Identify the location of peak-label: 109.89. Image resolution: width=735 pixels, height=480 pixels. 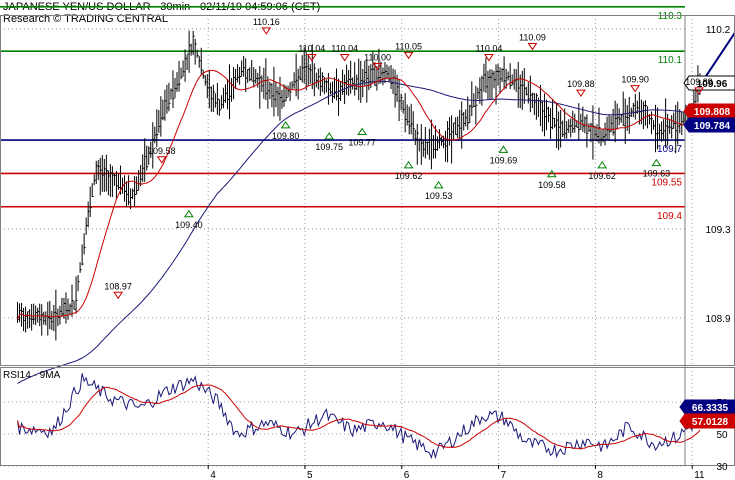
(699, 82).